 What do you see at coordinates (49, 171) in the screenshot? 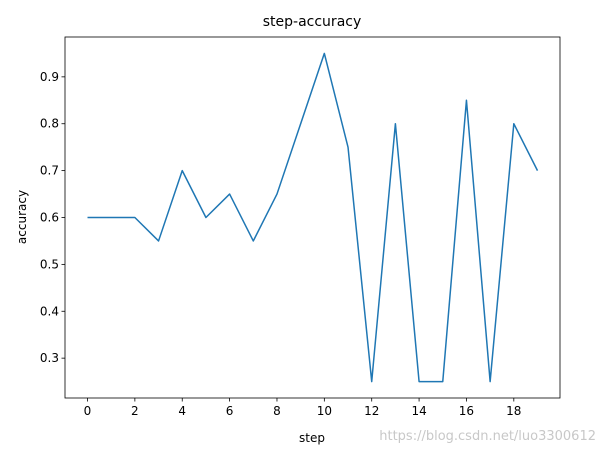
I see `y-tick-label: 0.7` at bounding box center [49, 171].